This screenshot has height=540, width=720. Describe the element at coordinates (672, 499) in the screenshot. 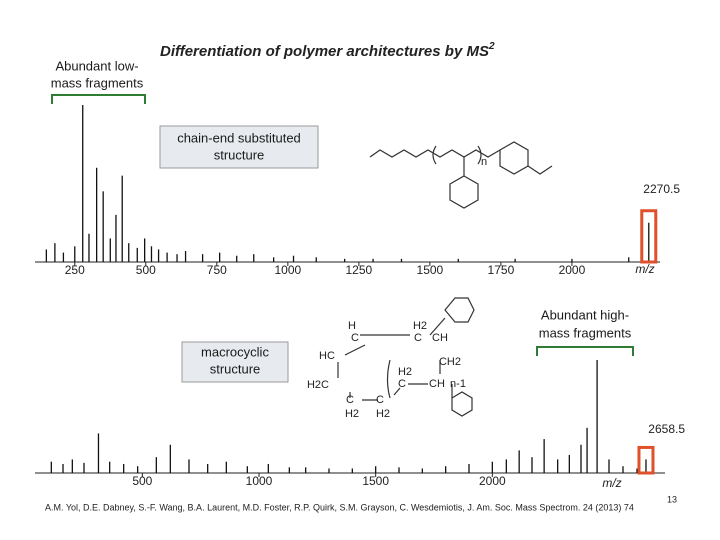

I see `page-number: 13` at that location.